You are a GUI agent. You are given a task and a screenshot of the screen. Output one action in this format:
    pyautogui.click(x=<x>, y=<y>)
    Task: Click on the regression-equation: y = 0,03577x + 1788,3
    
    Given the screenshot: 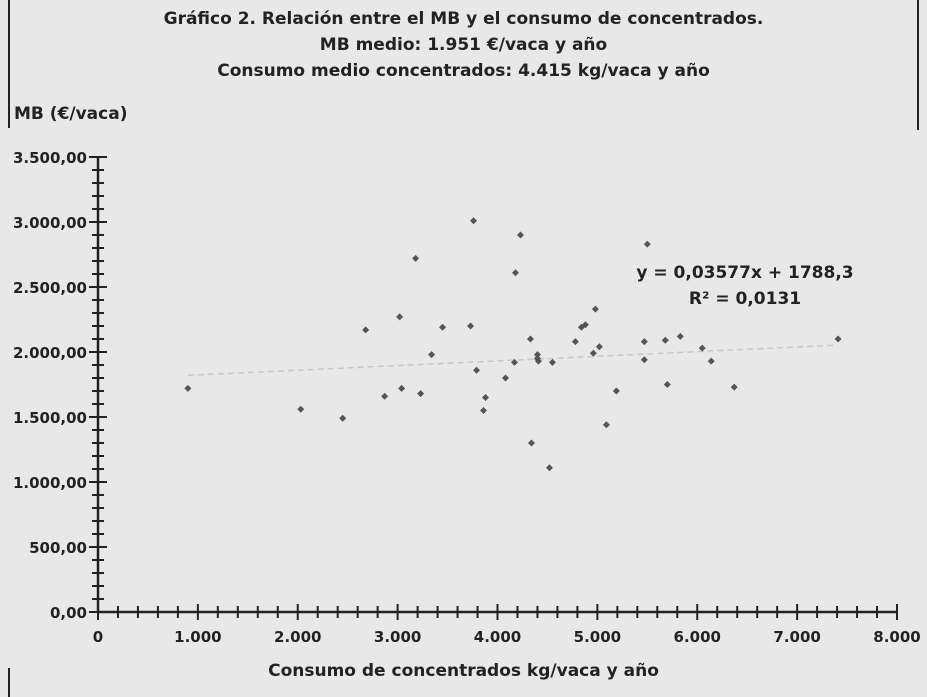 What is the action you would take?
    pyautogui.click(x=745, y=273)
    